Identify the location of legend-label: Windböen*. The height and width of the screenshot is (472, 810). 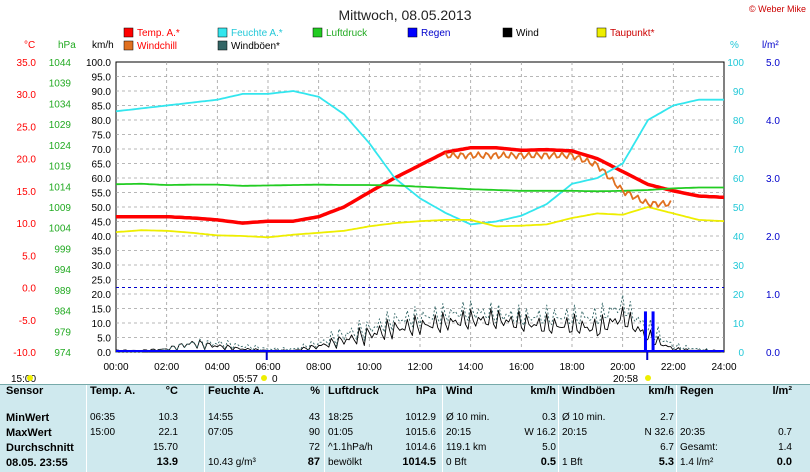
(255, 46).